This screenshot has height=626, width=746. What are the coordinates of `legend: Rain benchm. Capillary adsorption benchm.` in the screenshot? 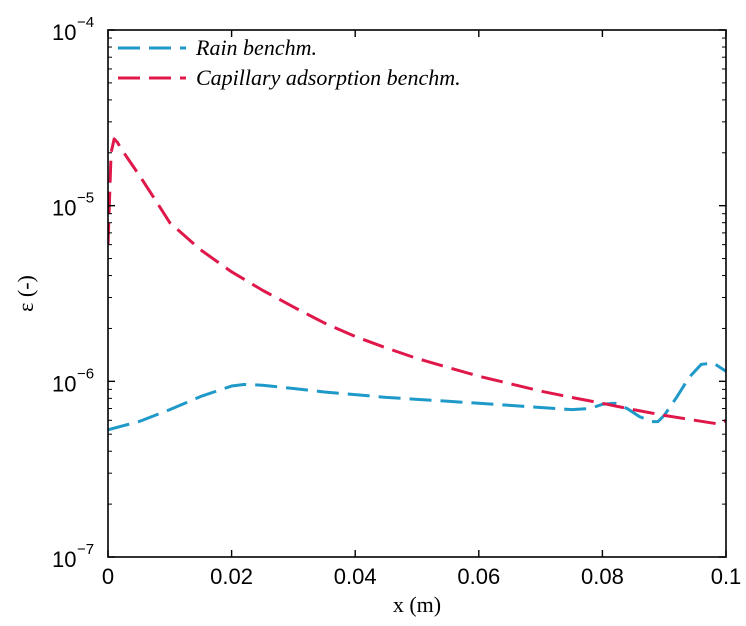 It's located at (289, 62).